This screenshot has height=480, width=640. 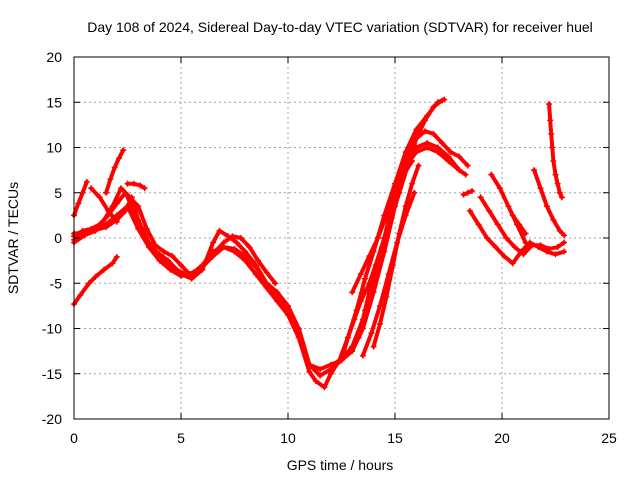 What do you see at coordinates (58, 238) in the screenshot?
I see `y-tick-label: 0` at bounding box center [58, 238].